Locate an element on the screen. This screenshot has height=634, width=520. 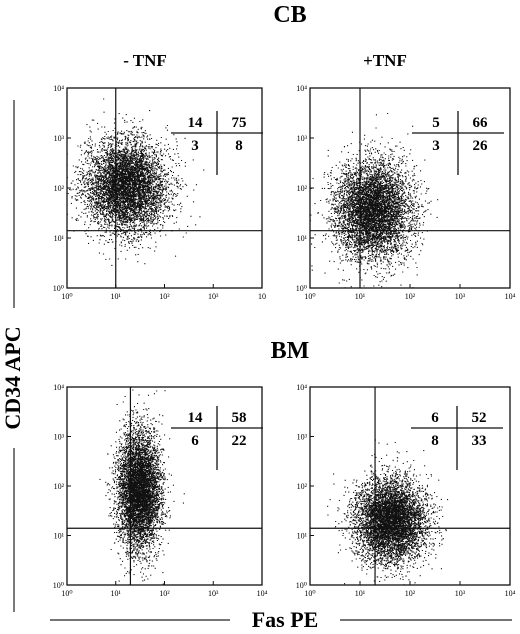
percent-lower-right: 8 is located at coordinates (239, 146).